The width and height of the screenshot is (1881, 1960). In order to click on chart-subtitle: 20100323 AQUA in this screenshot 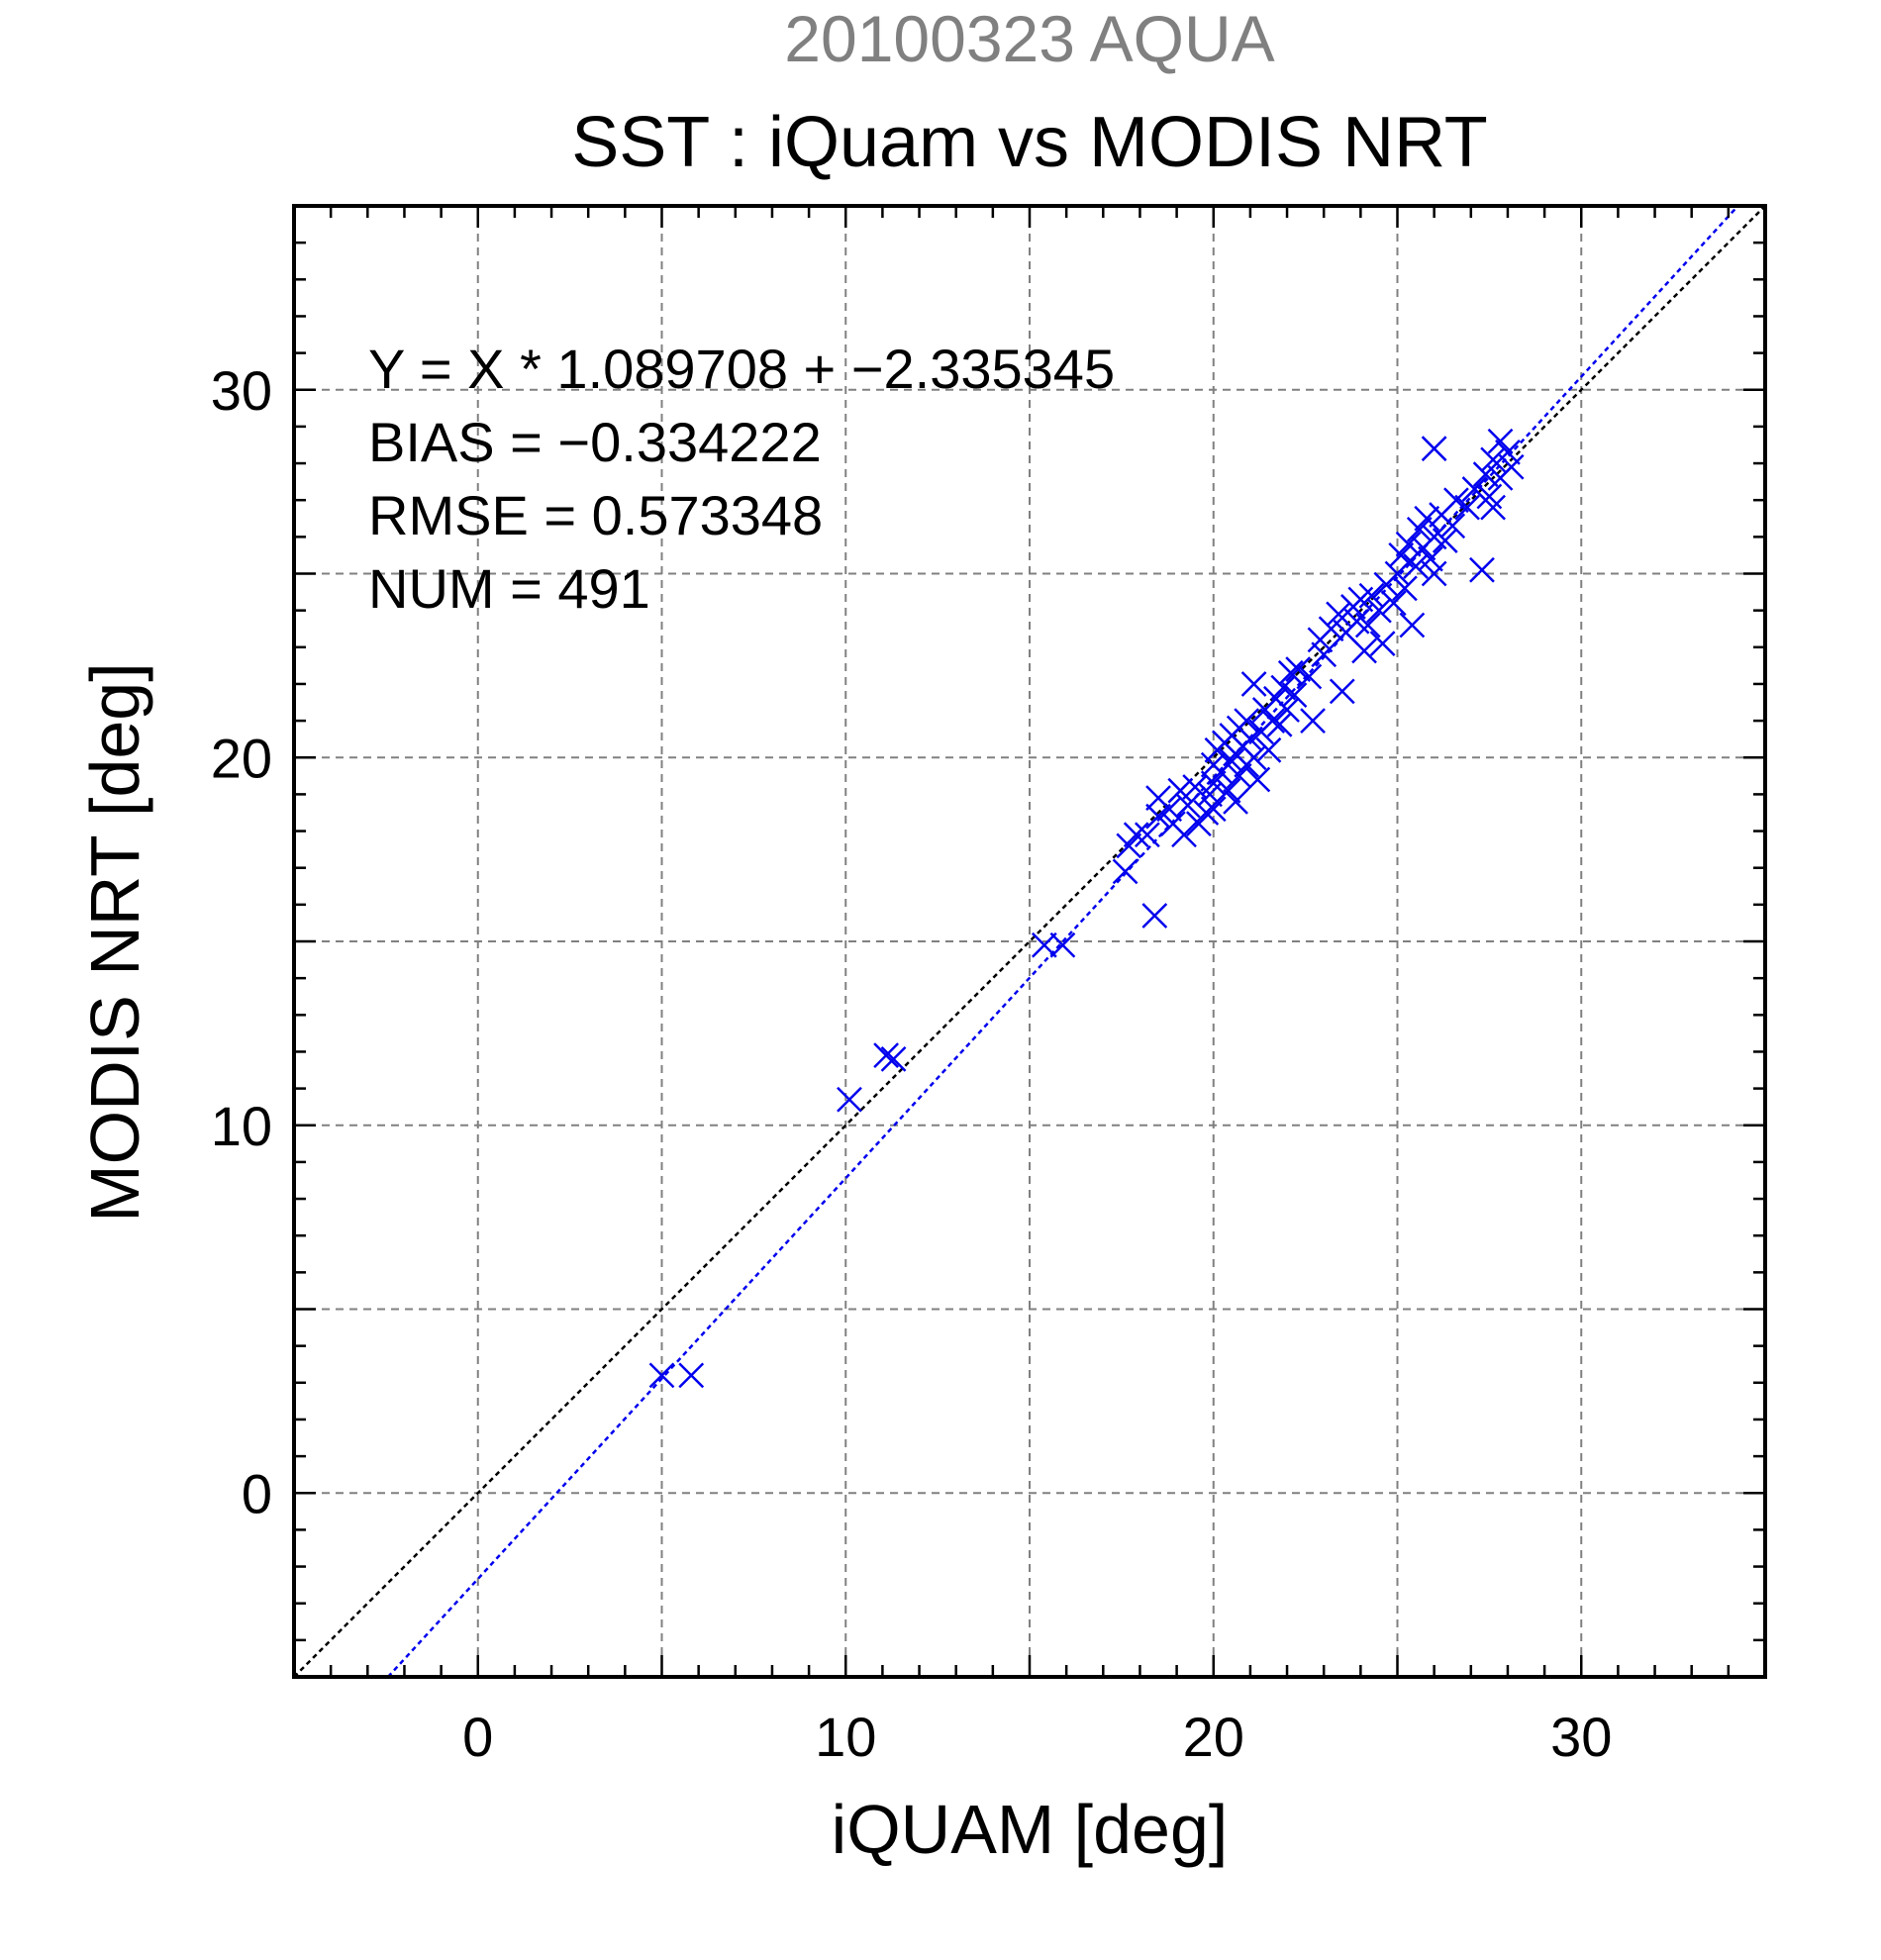, I will do `click(1029, 38)`.